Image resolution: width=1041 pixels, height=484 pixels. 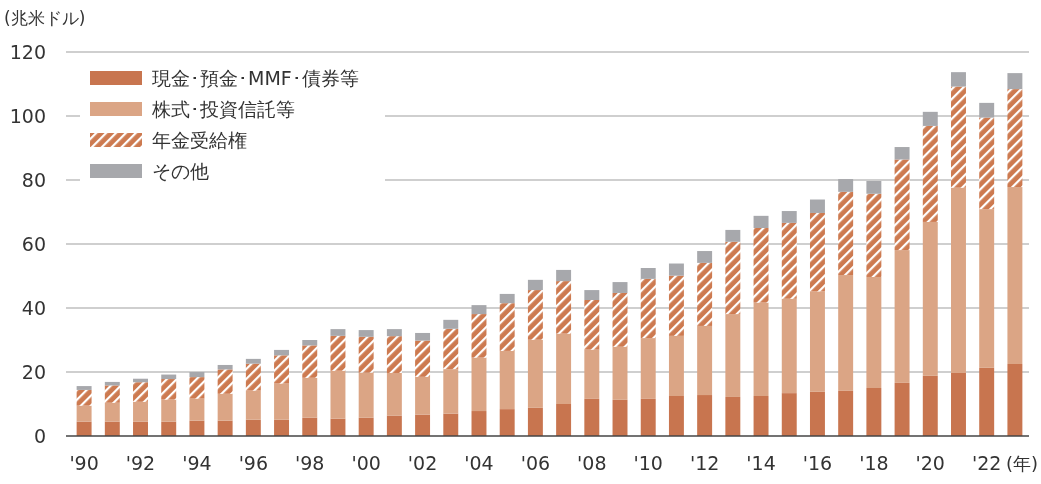 What do you see at coordinates (33, 372) in the screenshot?
I see `y-tick-label: 20` at bounding box center [33, 372].